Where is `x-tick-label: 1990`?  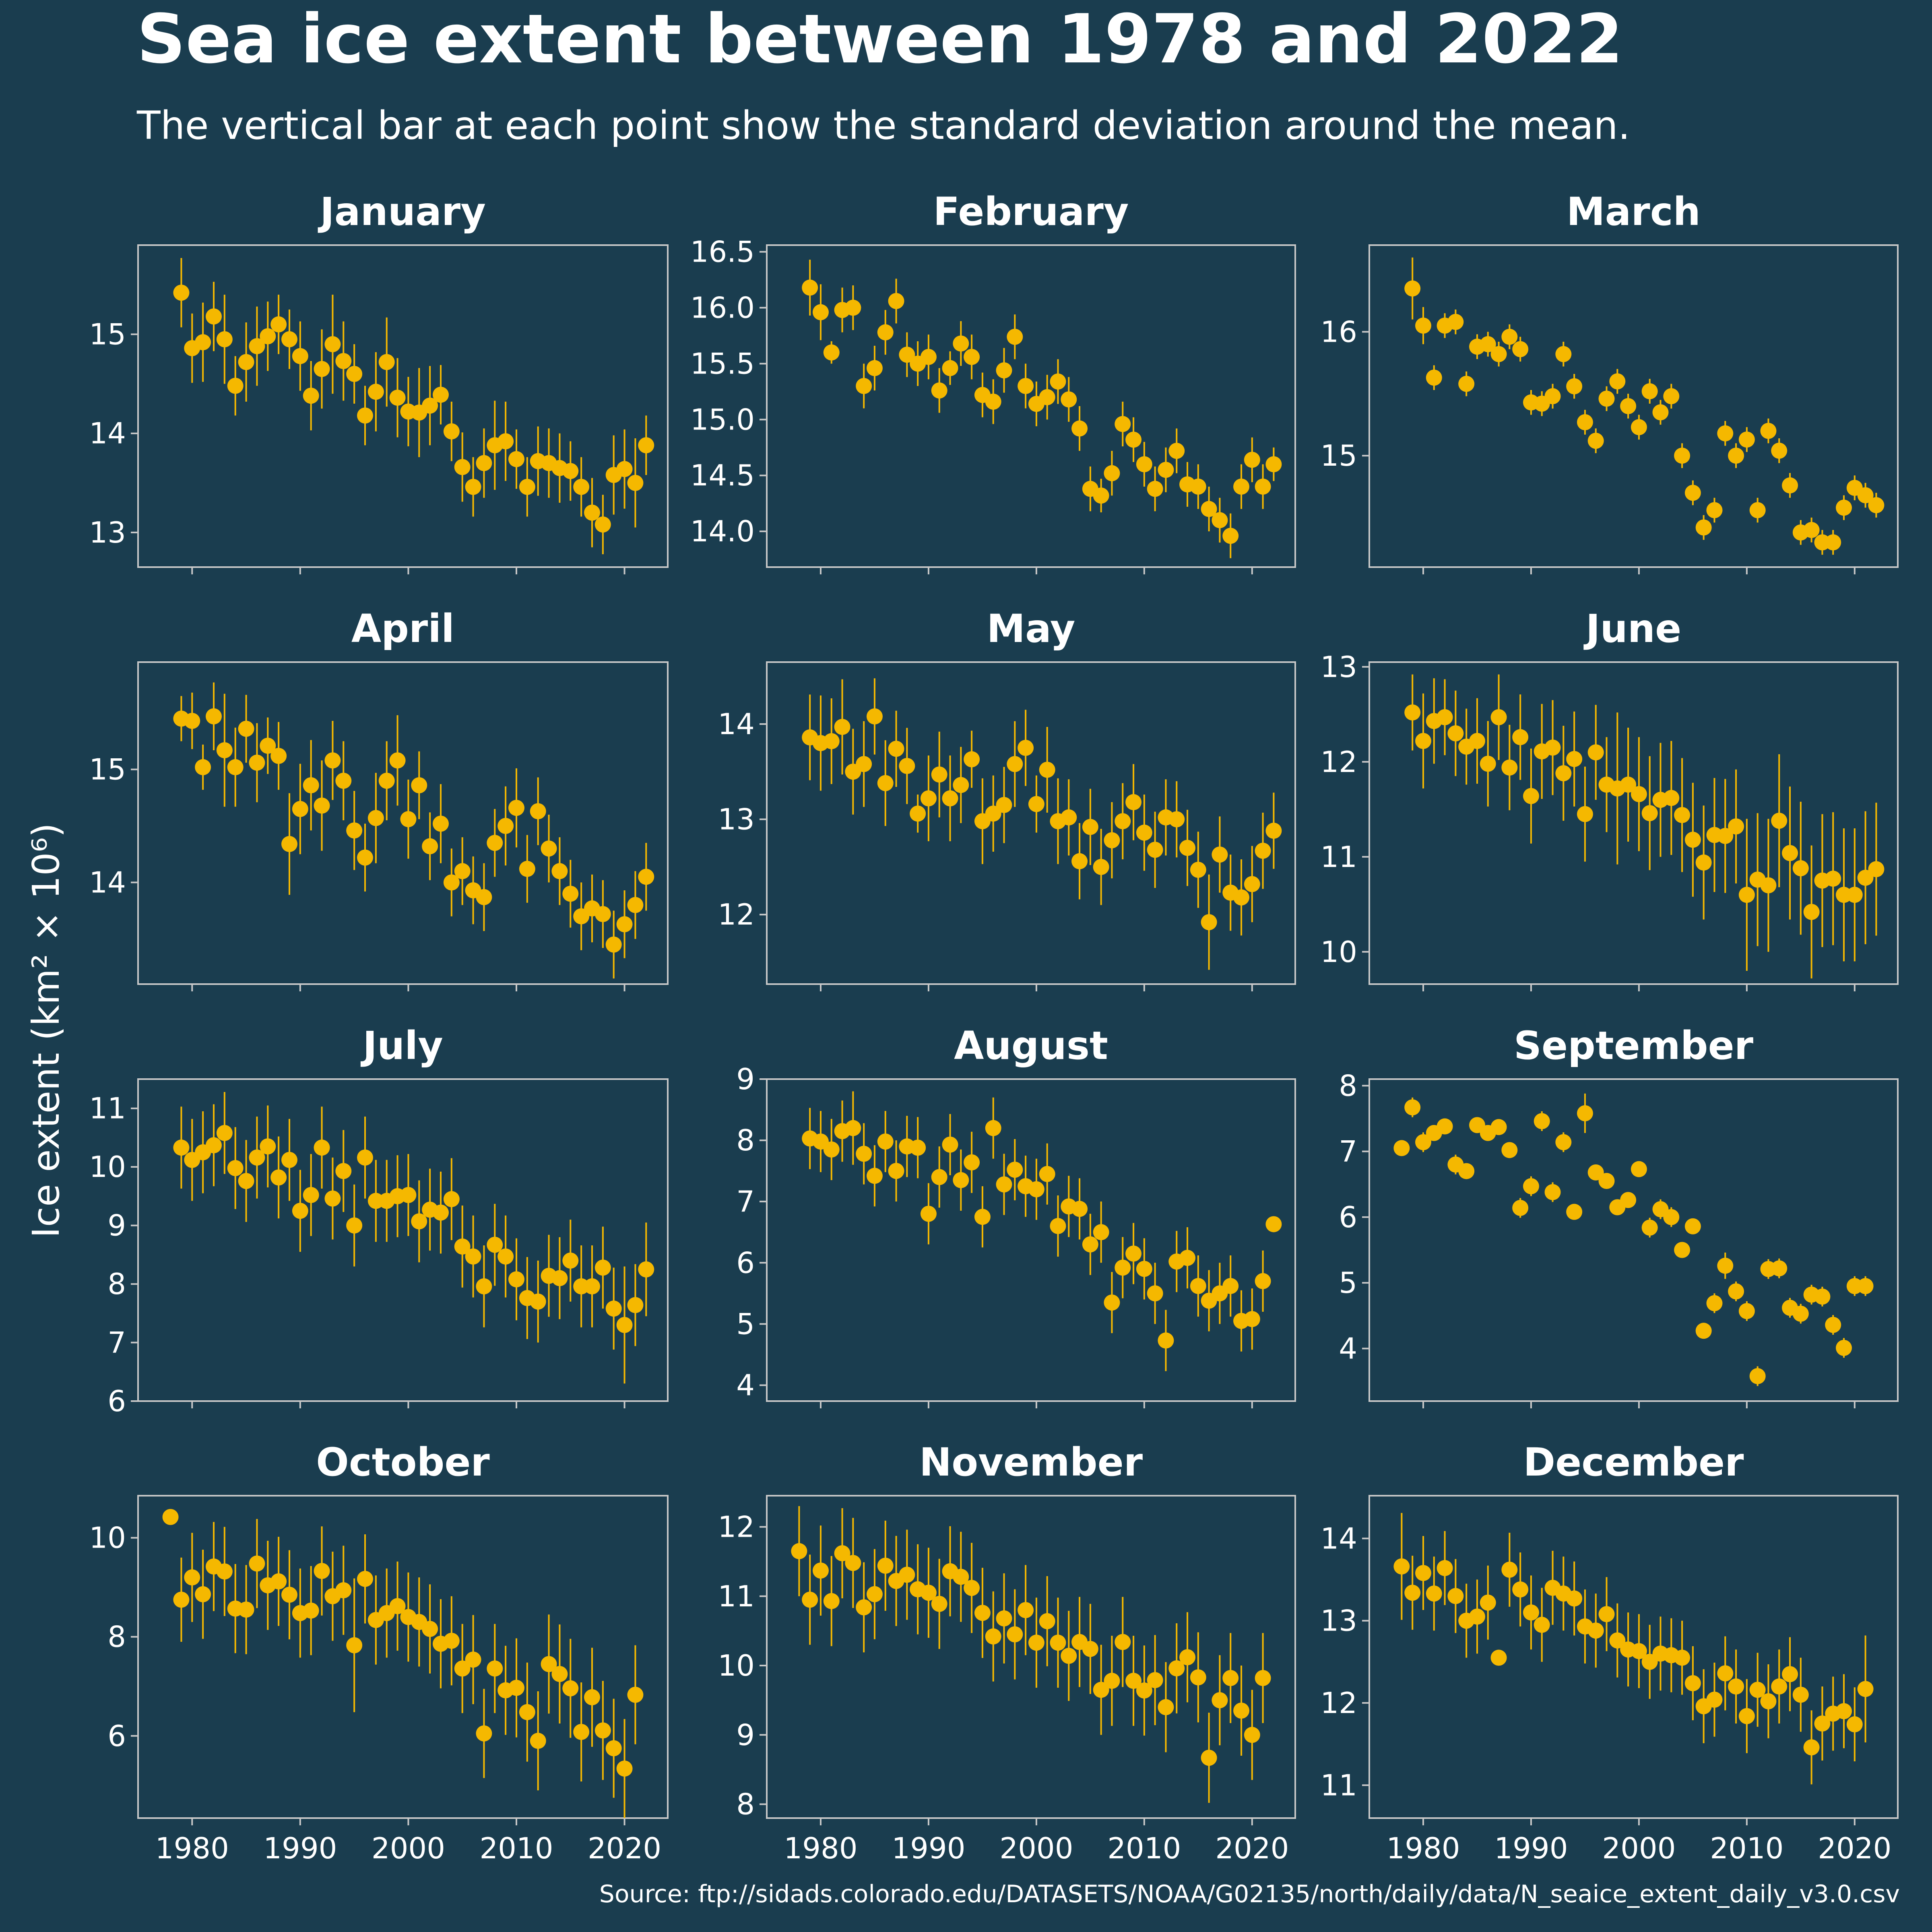 x-tick-label: 1990 is located at coordinates (928, 1848).